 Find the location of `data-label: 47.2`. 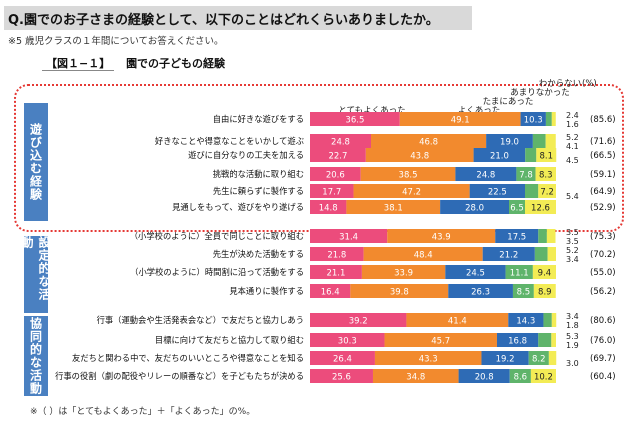

data-label: 47.2 is located at coordinates (411, 193).